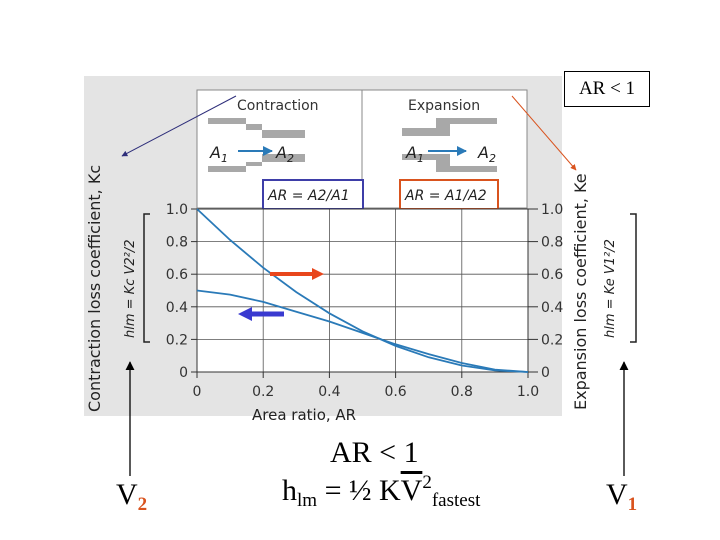  I want to click on plot-area, so click(362, 290).